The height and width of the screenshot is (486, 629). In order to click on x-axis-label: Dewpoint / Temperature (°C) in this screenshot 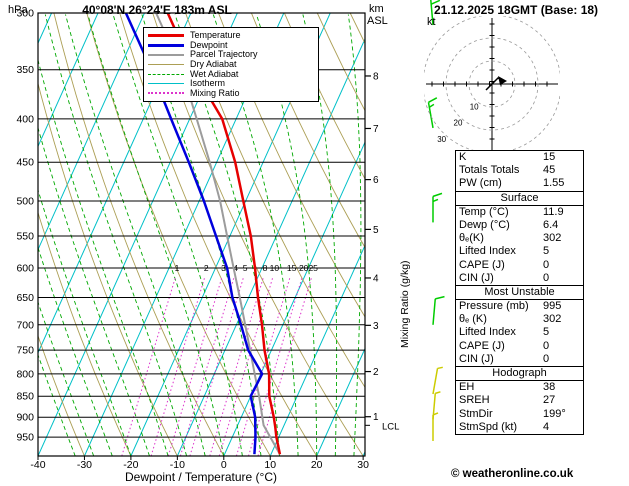, I will do `click(201, 477)`.